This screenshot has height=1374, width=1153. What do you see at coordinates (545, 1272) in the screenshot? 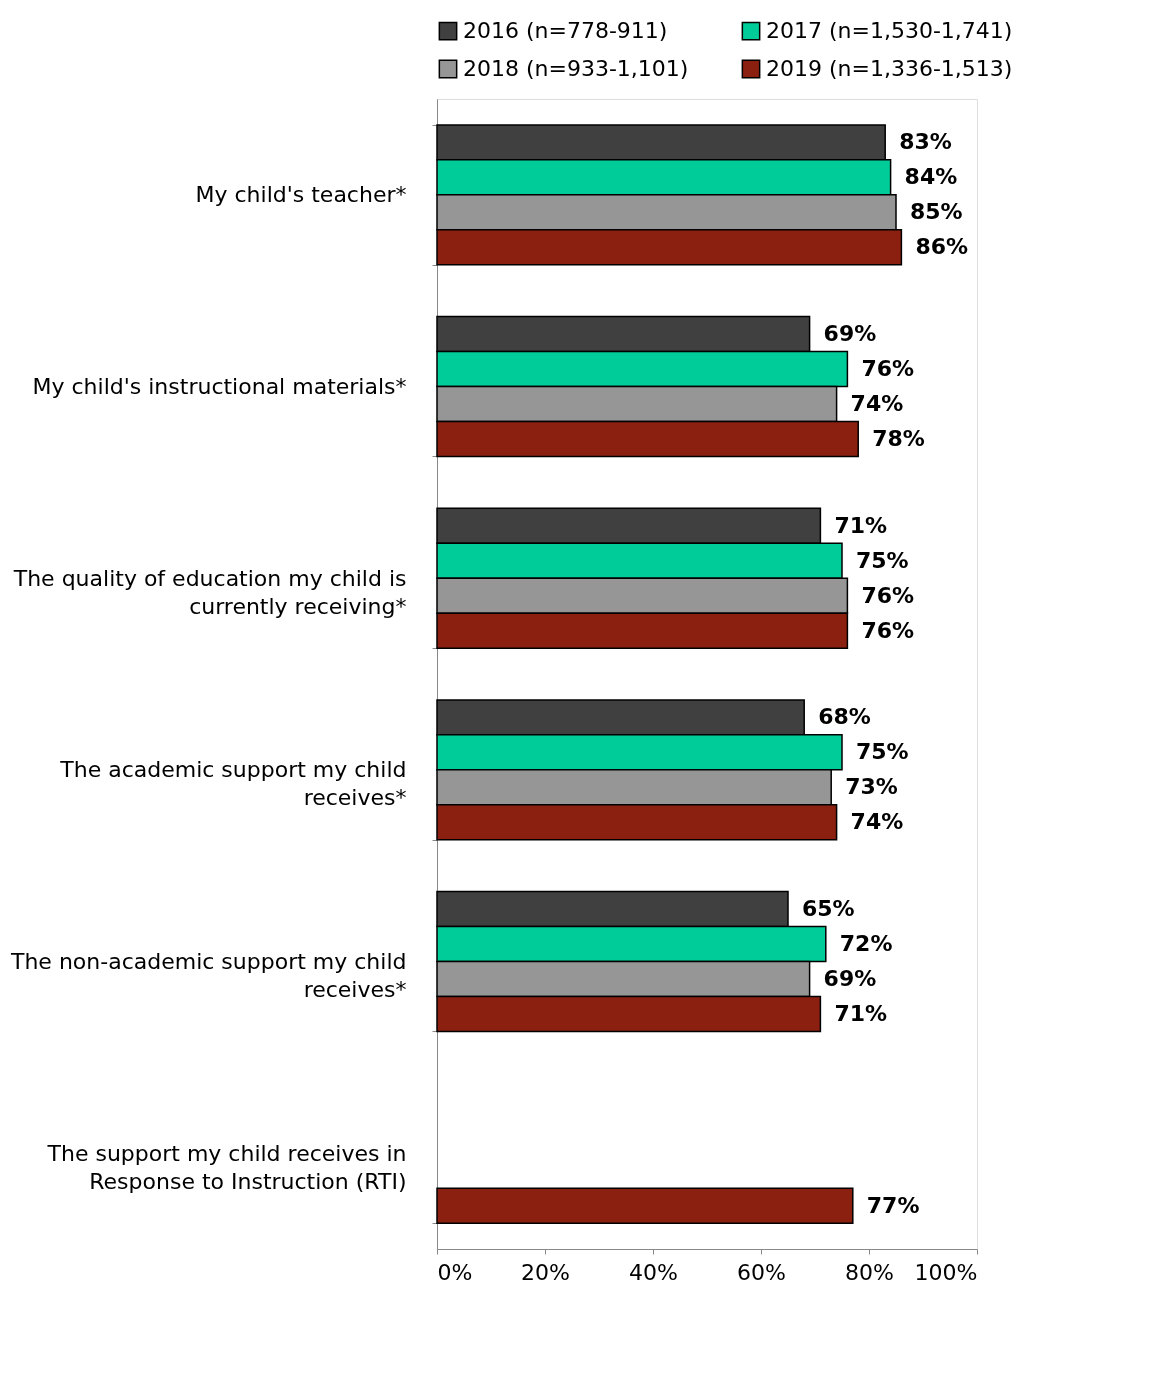
I see `x-tick-label: 20%` at bounding box center [545, 1272].